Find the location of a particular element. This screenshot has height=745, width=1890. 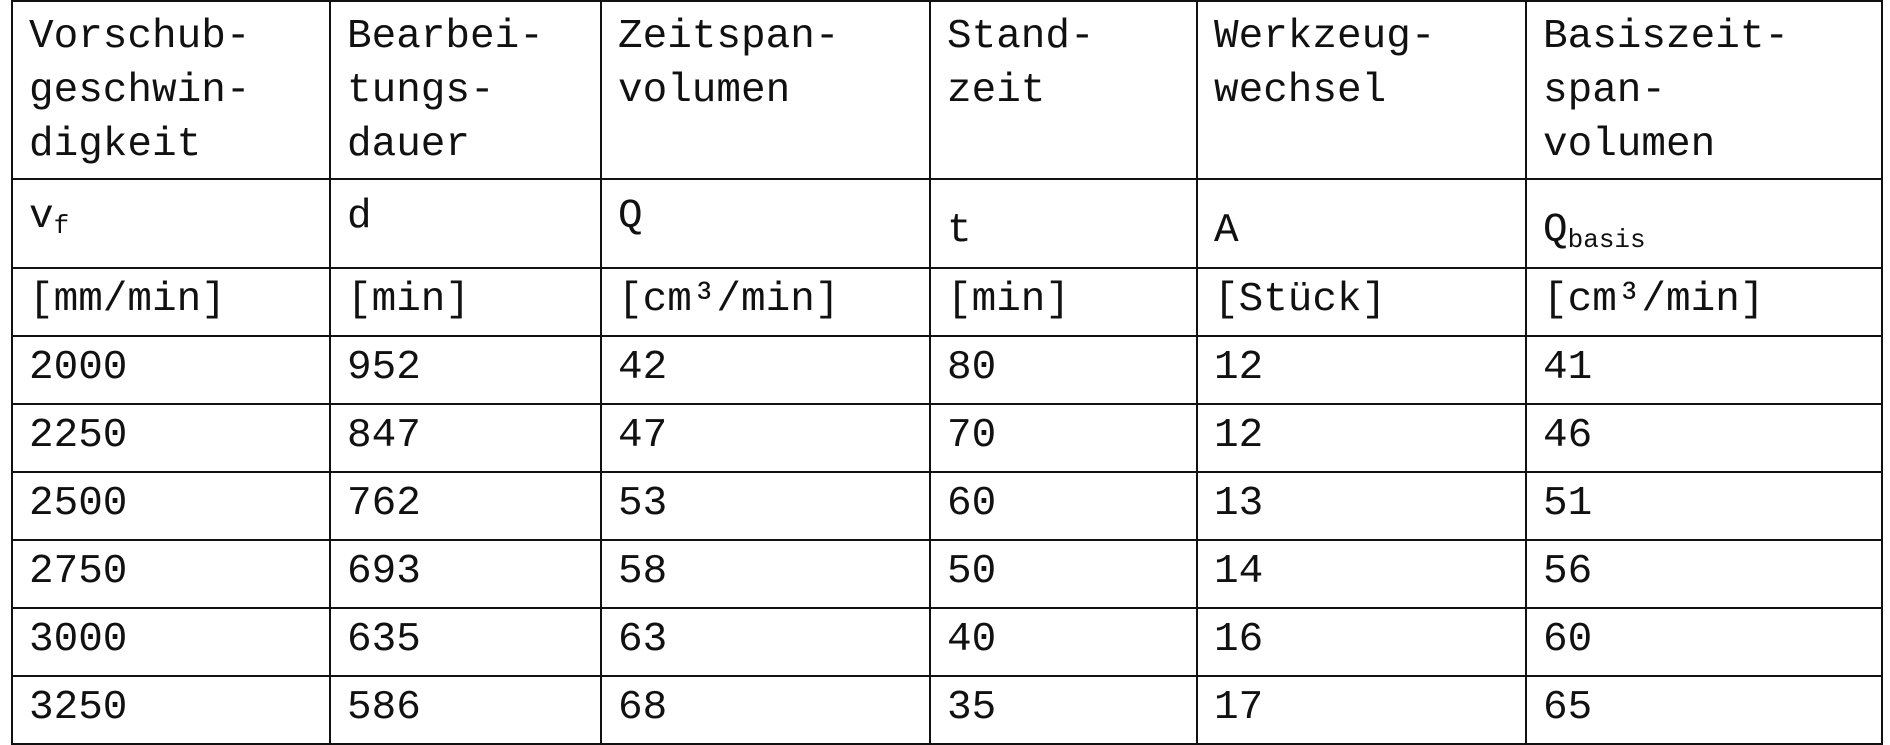

table-cell: 65 is located at coordinates (1704, 710).